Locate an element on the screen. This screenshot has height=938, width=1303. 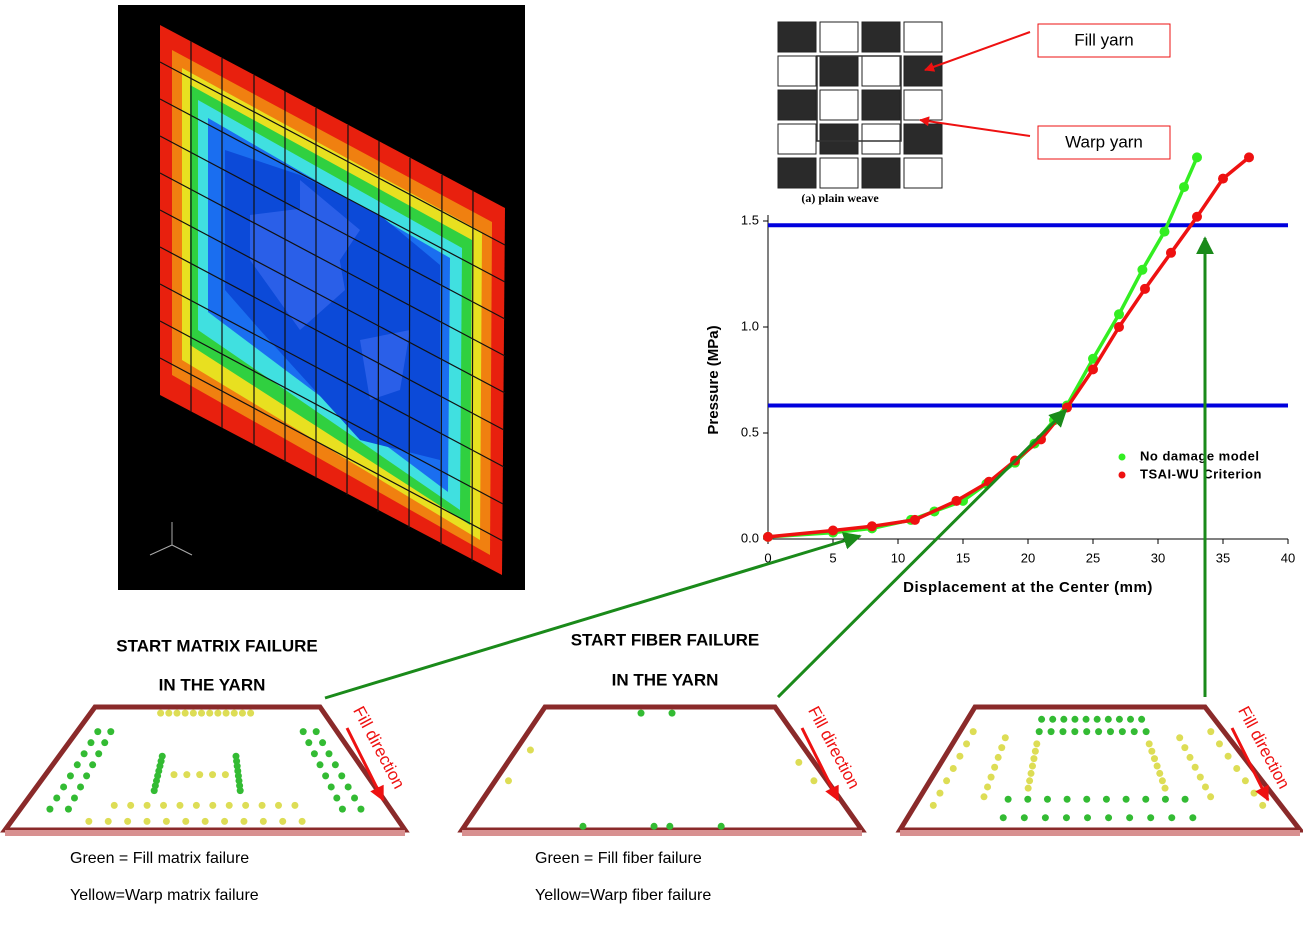
panel-title: IN THE YARN is located at coordinates (665, 679).